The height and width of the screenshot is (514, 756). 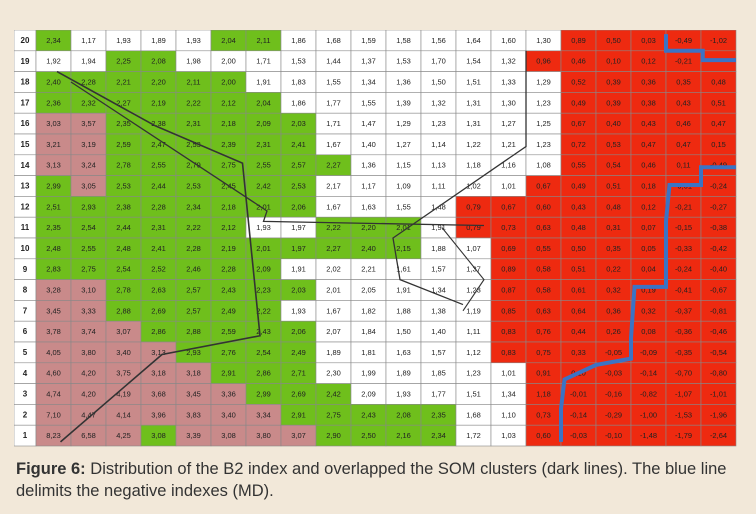 What do you see at coordinates (718, 144) in the screenshot?
I see `cell-value: 0,15` at bounding box center [718, 144].